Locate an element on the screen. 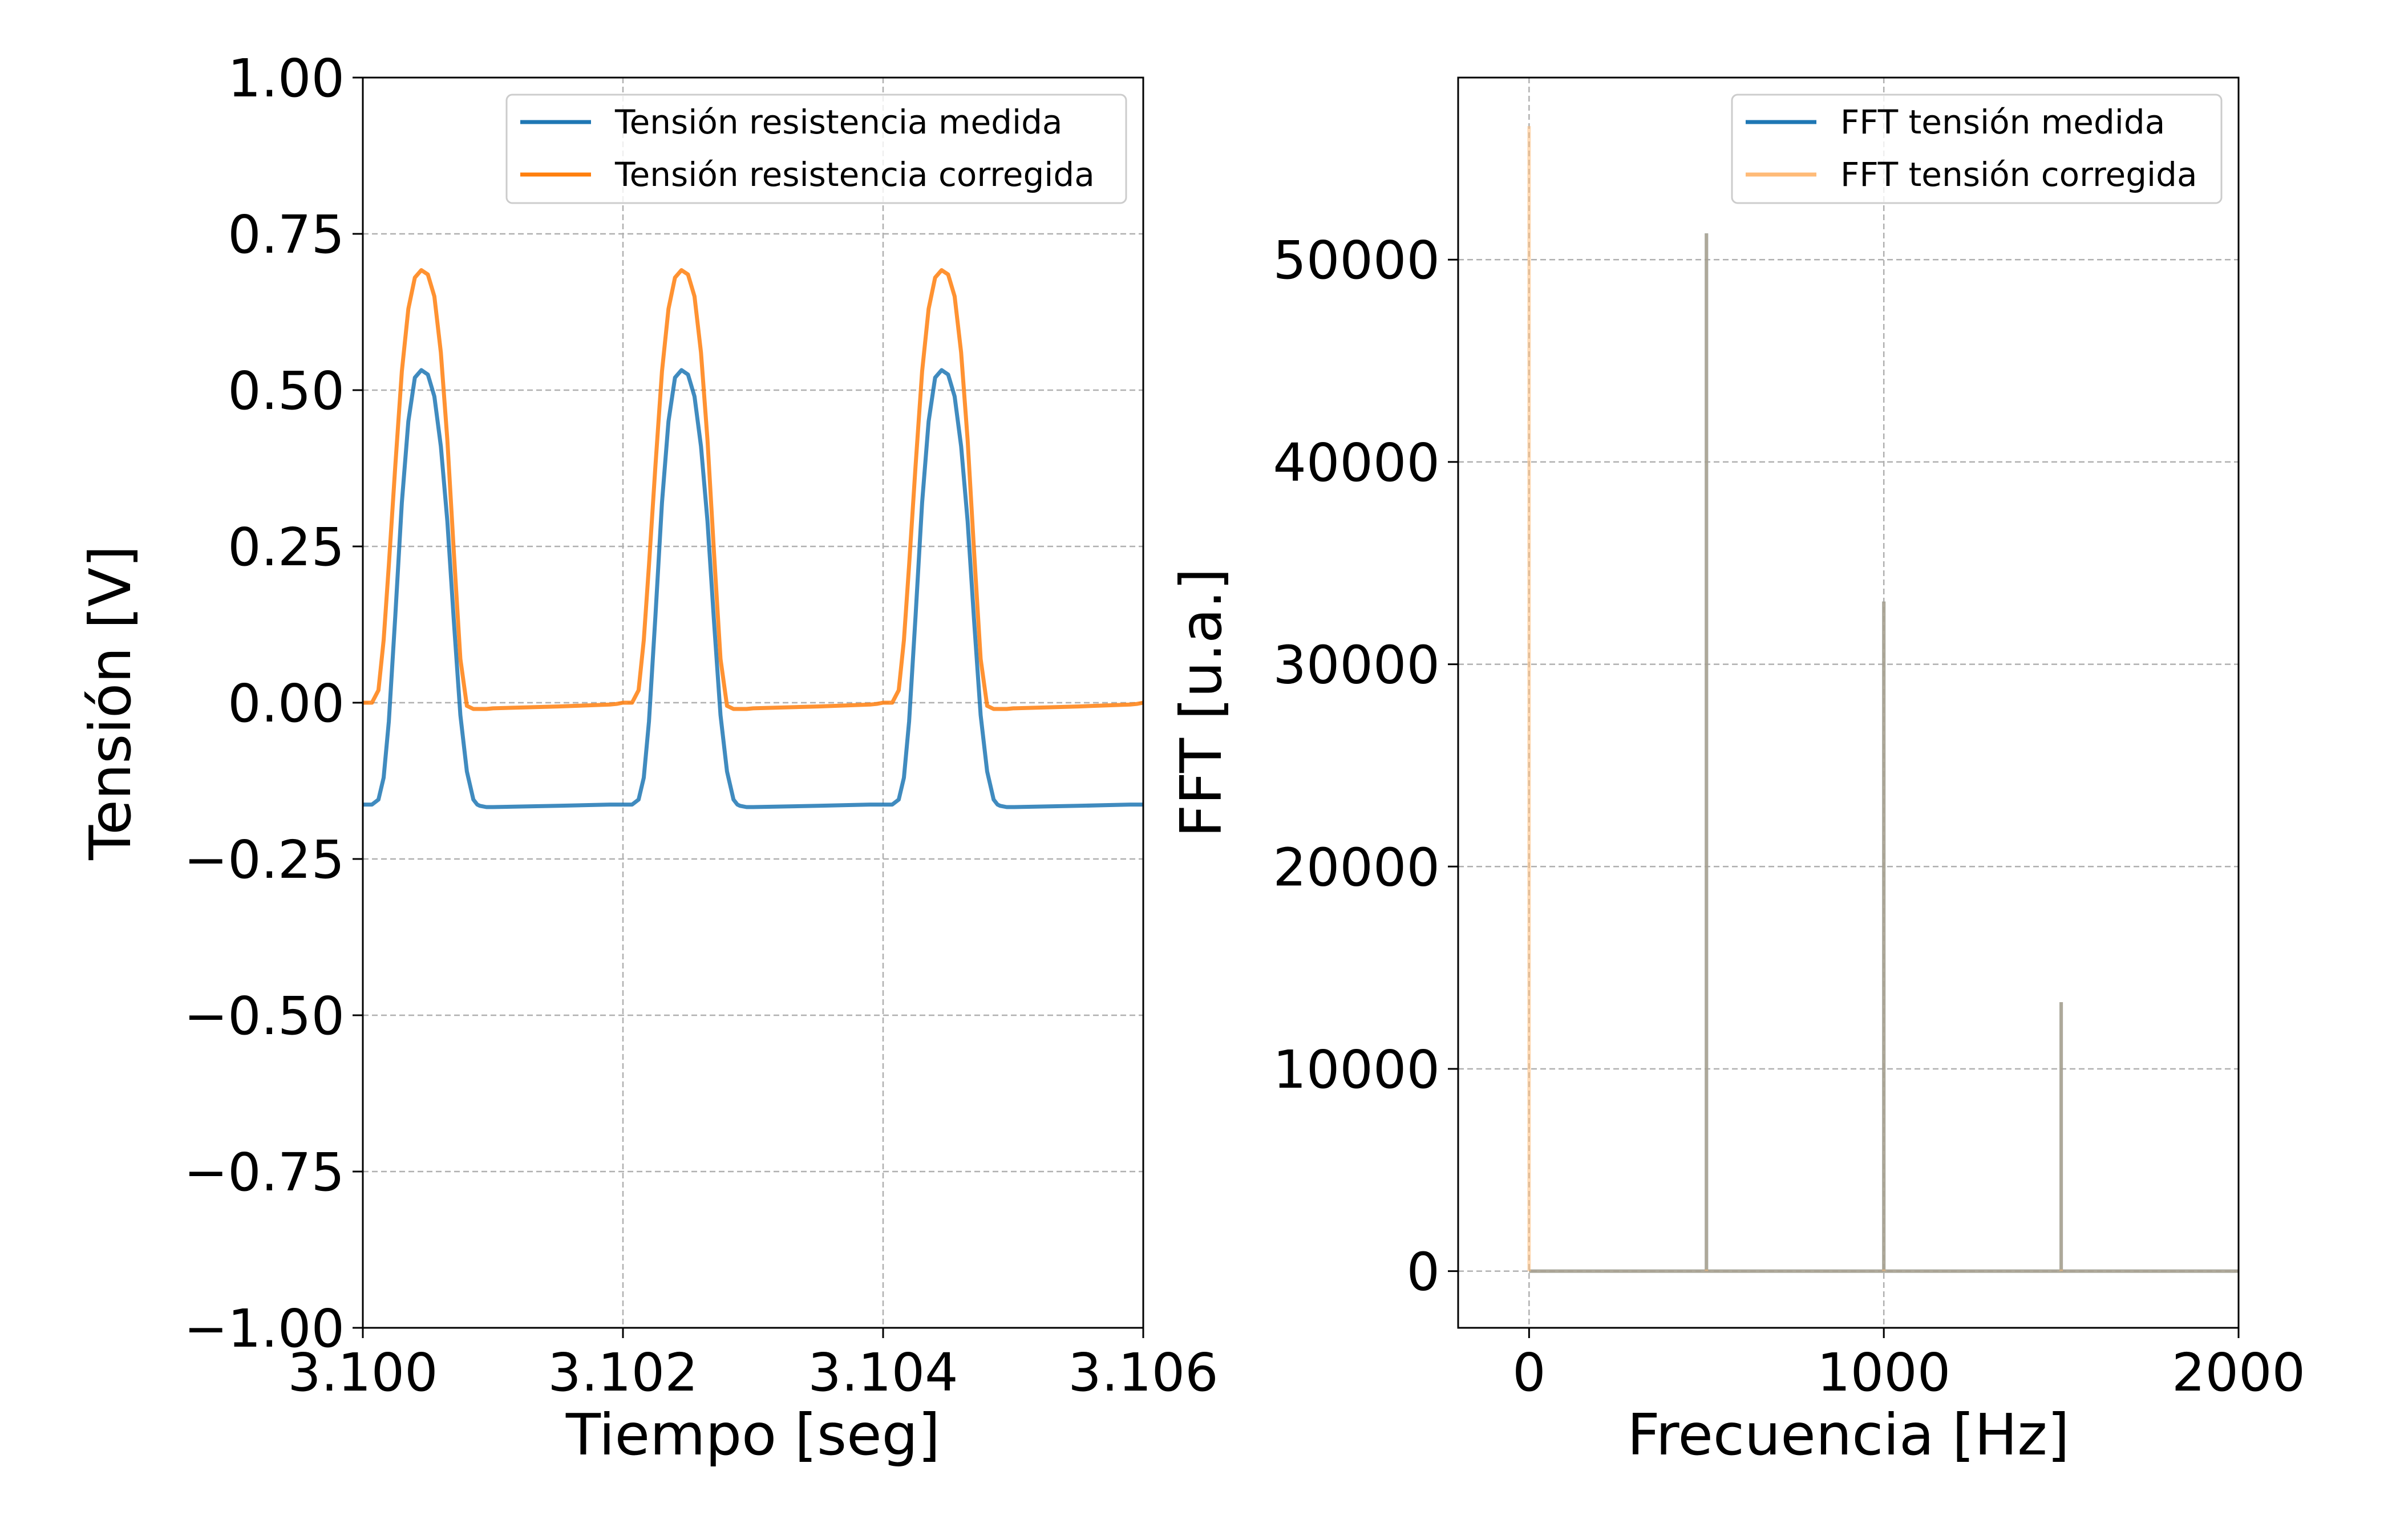 This screenshot has width=2396, height=1540. time-x-axis-label: Tiempo [seg] is located at coordinates (753, 1435).